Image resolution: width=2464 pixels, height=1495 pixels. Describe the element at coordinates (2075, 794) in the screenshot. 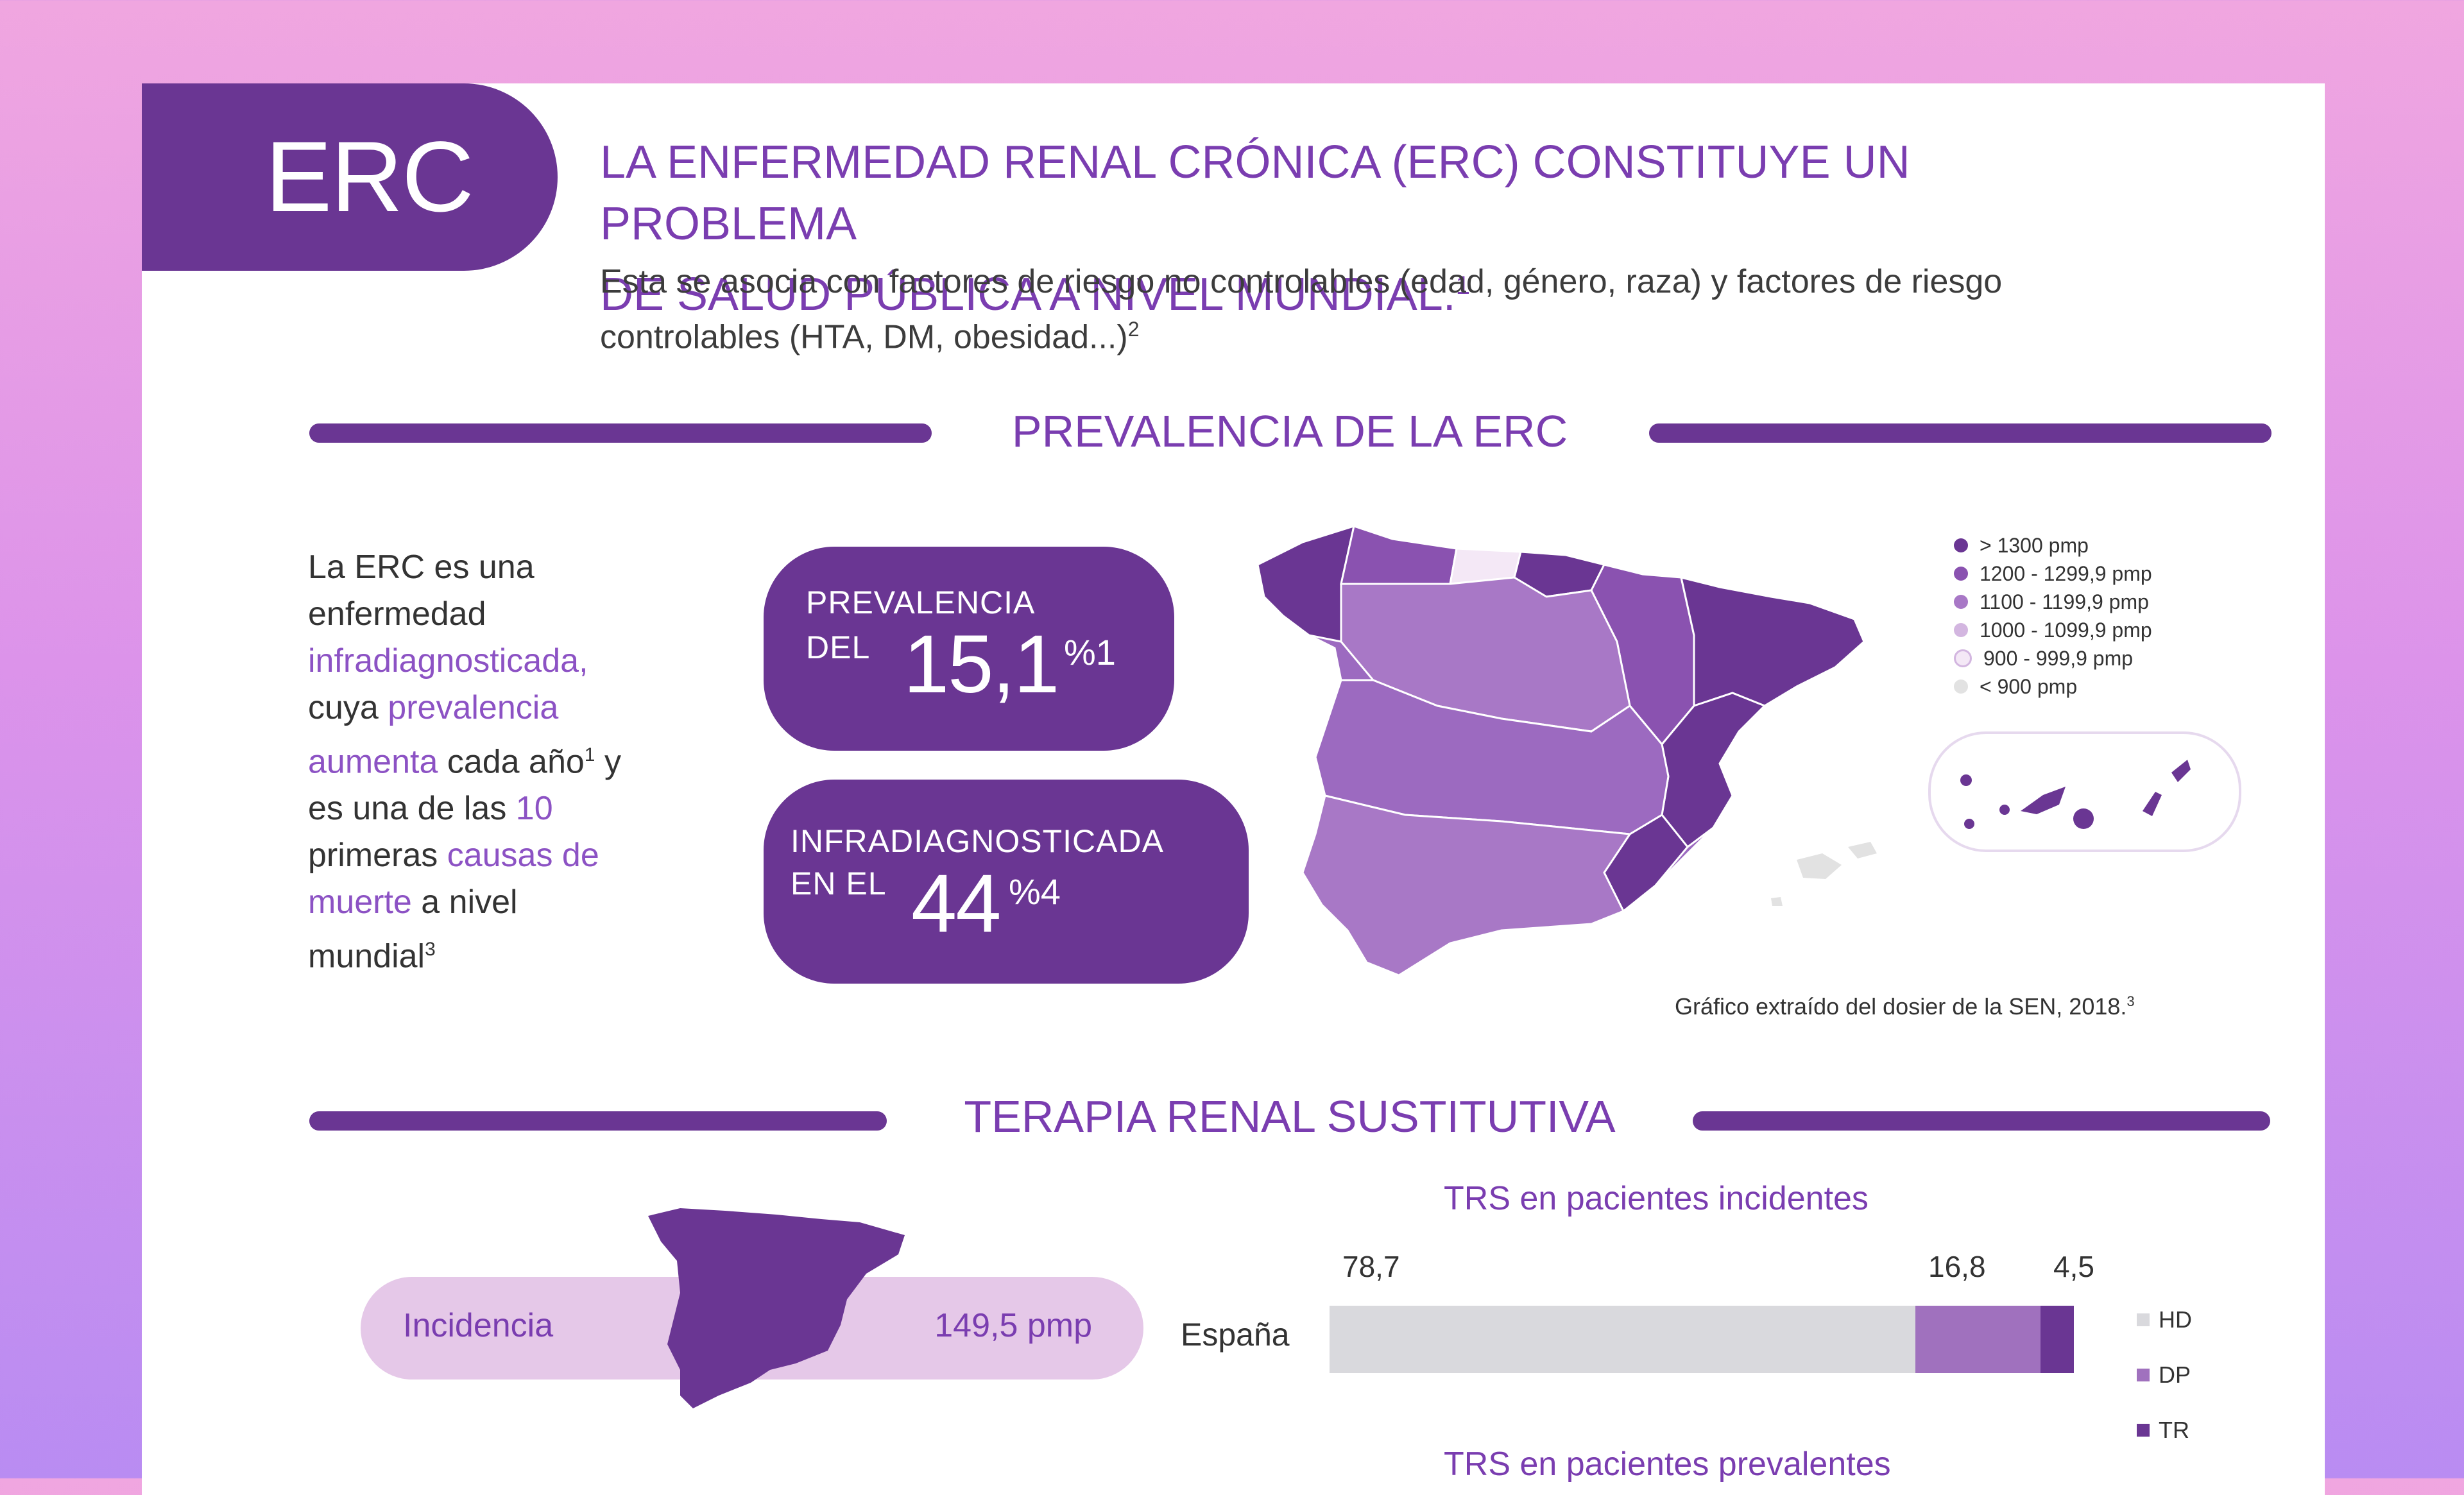

I see `canary-islands-map` at that location.